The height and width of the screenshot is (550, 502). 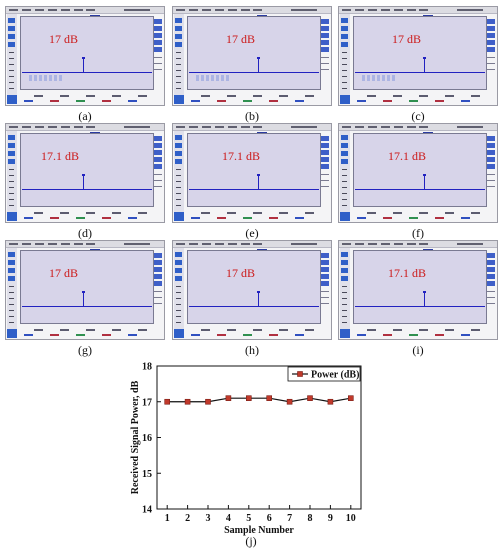 I want to click on panel-caption: (b), so click(x=252, y=116).